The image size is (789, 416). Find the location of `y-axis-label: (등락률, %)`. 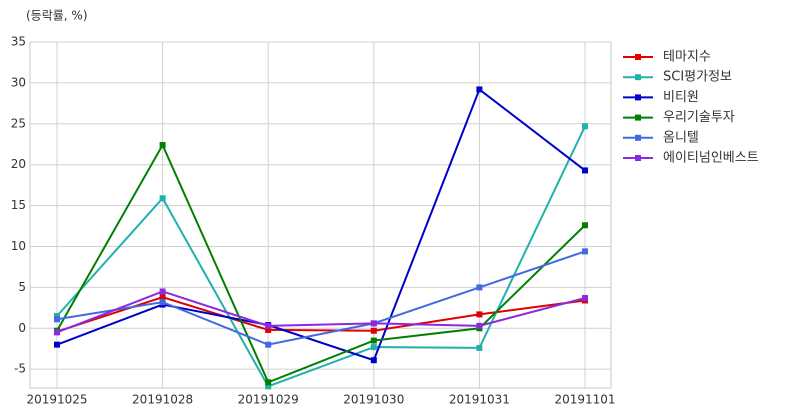

y-axis-label: (등락률, %) is located at coordinates (57, 16).